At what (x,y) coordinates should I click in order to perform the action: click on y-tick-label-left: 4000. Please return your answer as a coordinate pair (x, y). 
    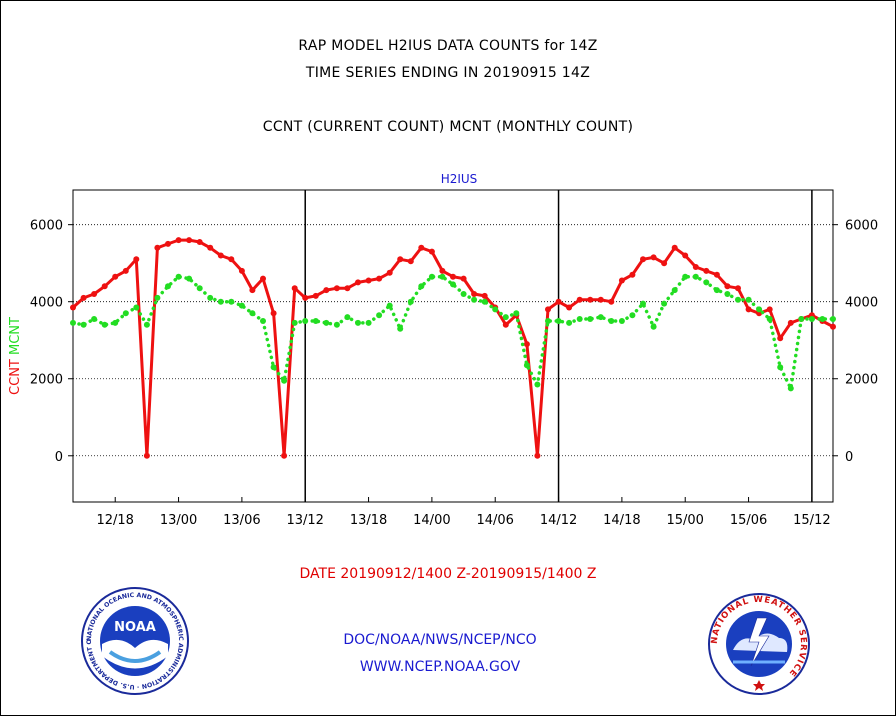
    Looking at the image, I should click on (46, 303).